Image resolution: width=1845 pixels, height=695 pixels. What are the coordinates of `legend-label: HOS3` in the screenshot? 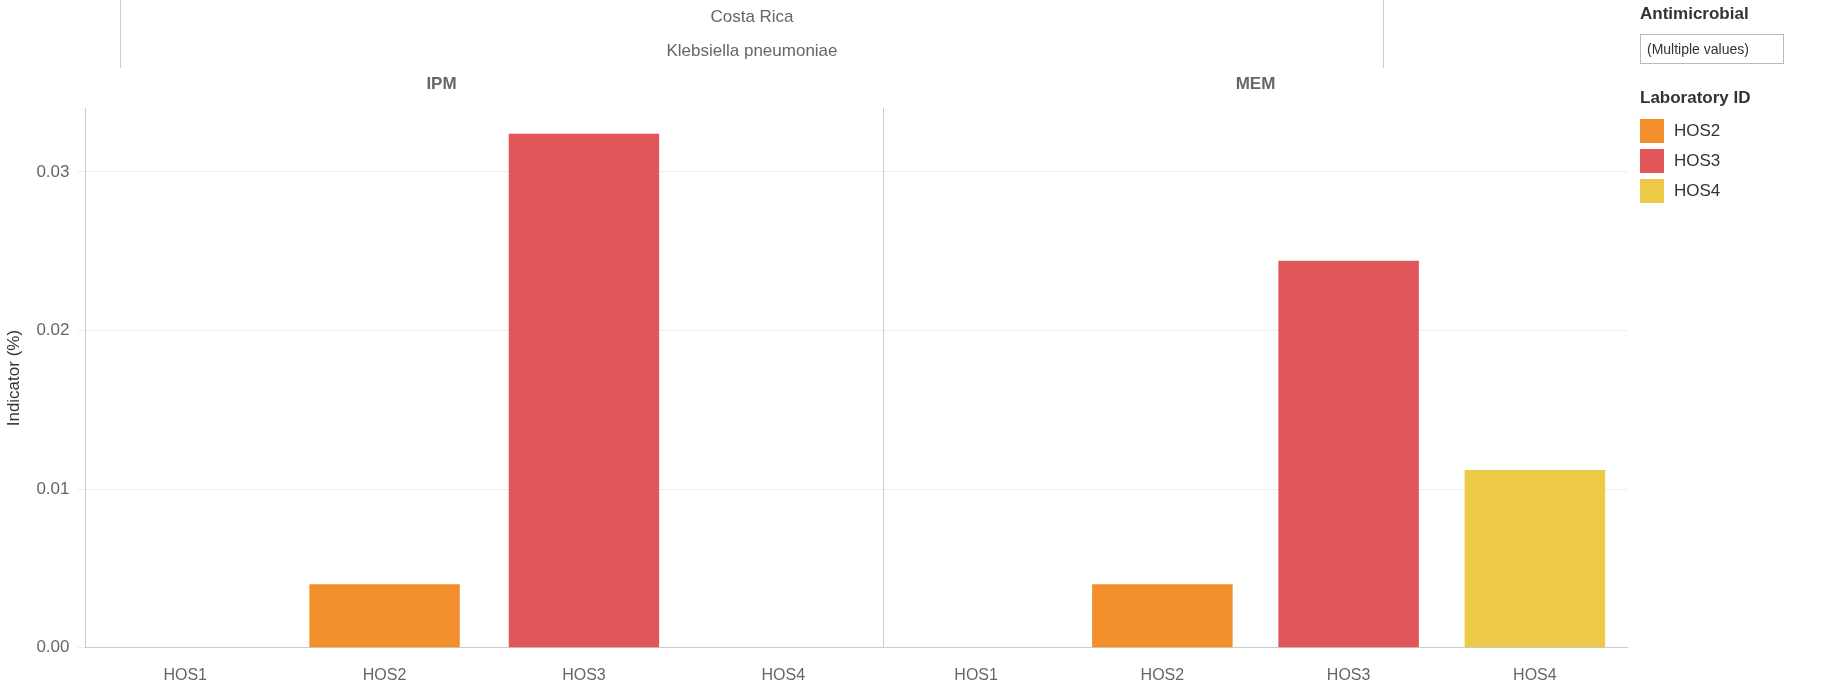 It's located at (1697, 161).